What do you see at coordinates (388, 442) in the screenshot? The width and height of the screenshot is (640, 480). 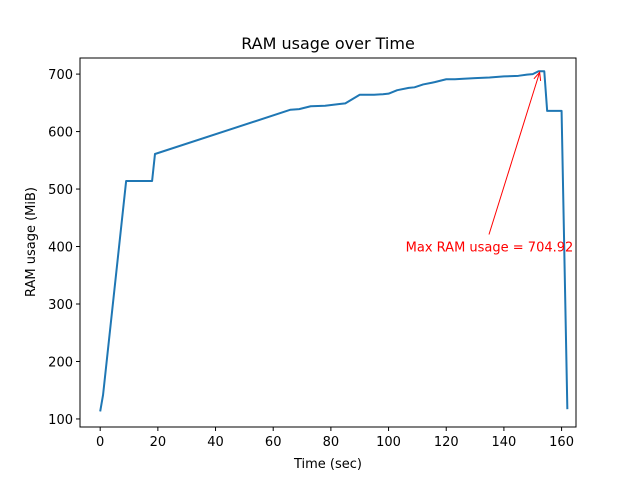 I see `x-tick-label: 100` at bounding box center [388, 442].